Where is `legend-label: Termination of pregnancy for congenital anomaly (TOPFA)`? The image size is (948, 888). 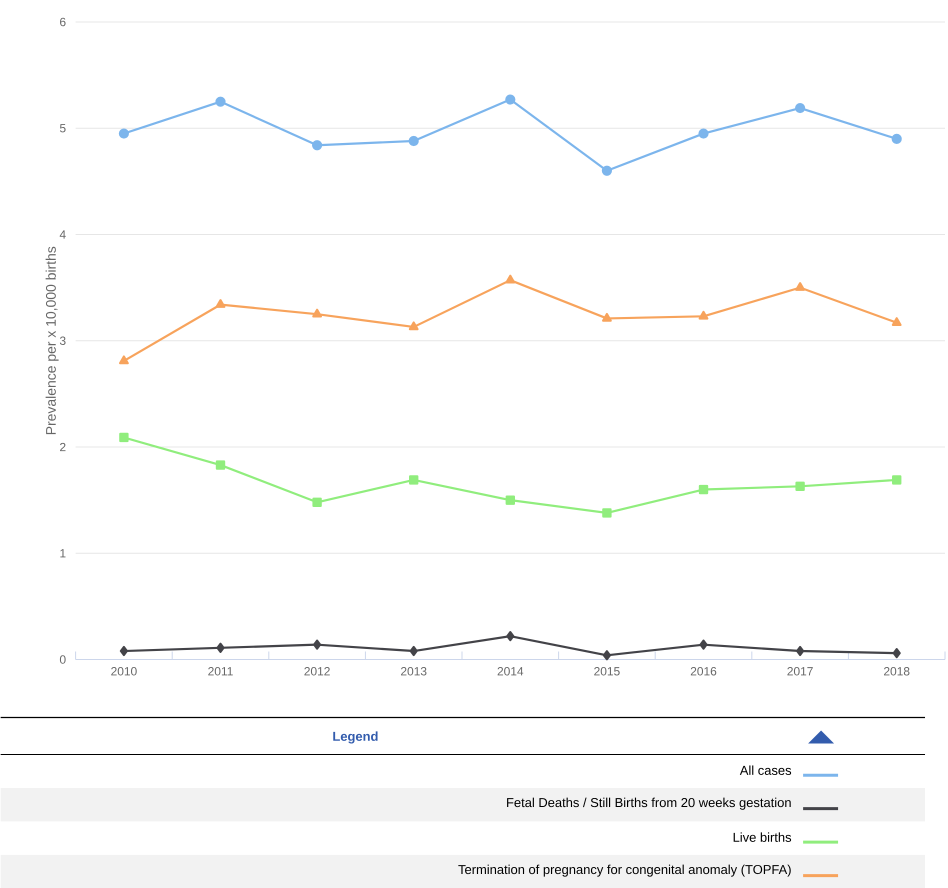
legend-label: Termination of pregnancy for congenital anomaly (TOPFA) is located at coordinates (624, 870).